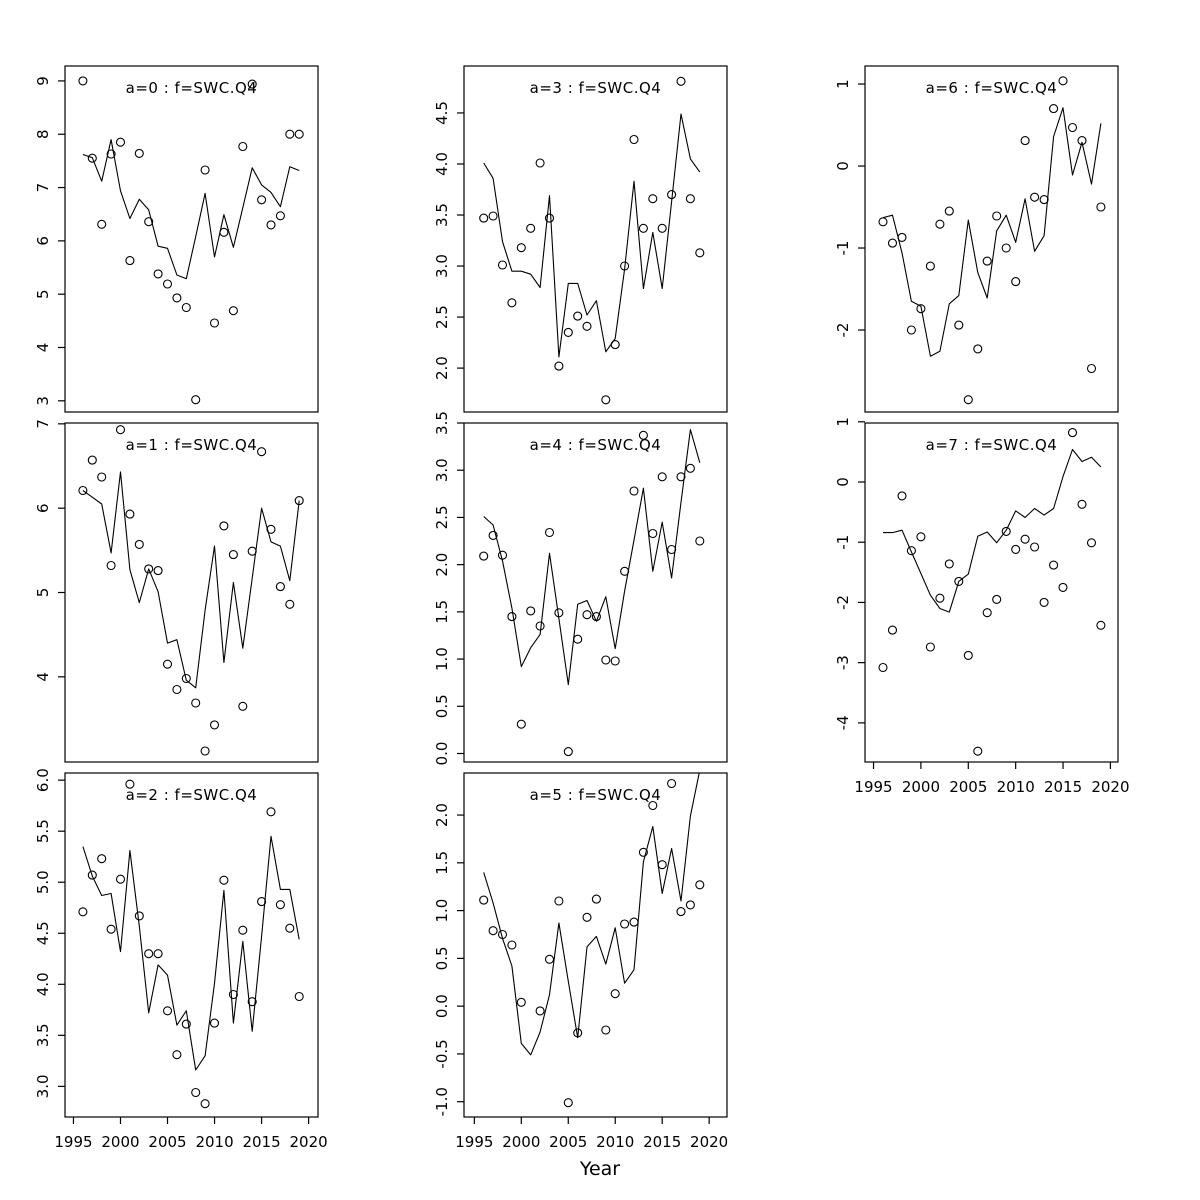  I want to click on y-tick-label: 8, so click(43, 134).